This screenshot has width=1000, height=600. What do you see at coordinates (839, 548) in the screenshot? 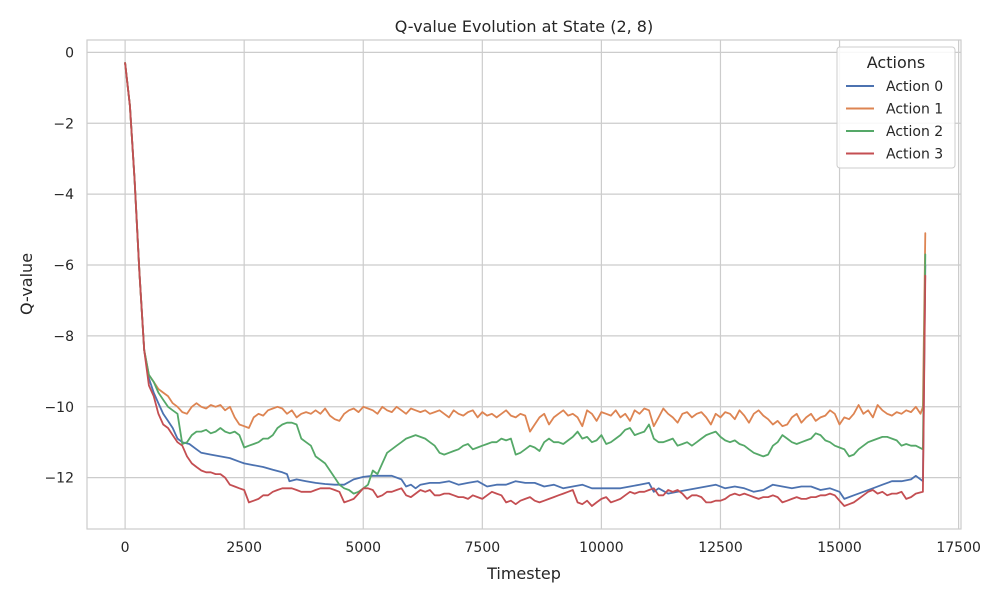
I see `x-tick-label: 15000` at bounding box center [839, 548].